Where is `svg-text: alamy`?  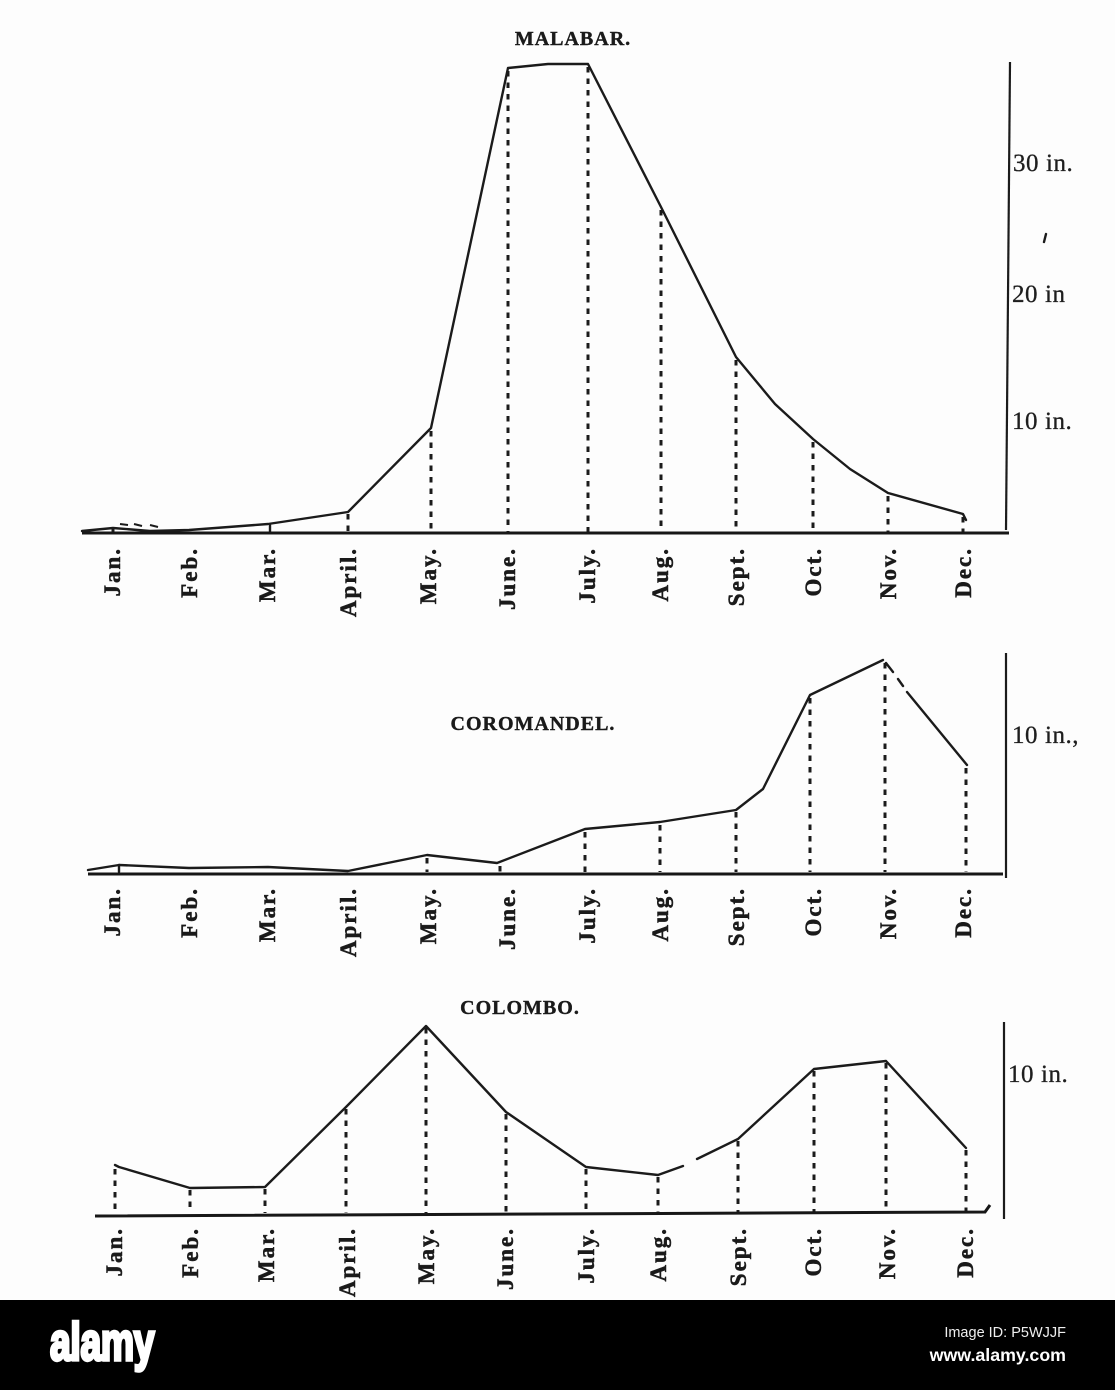
svg-text: alamy is located at coordinates (102, 1341).